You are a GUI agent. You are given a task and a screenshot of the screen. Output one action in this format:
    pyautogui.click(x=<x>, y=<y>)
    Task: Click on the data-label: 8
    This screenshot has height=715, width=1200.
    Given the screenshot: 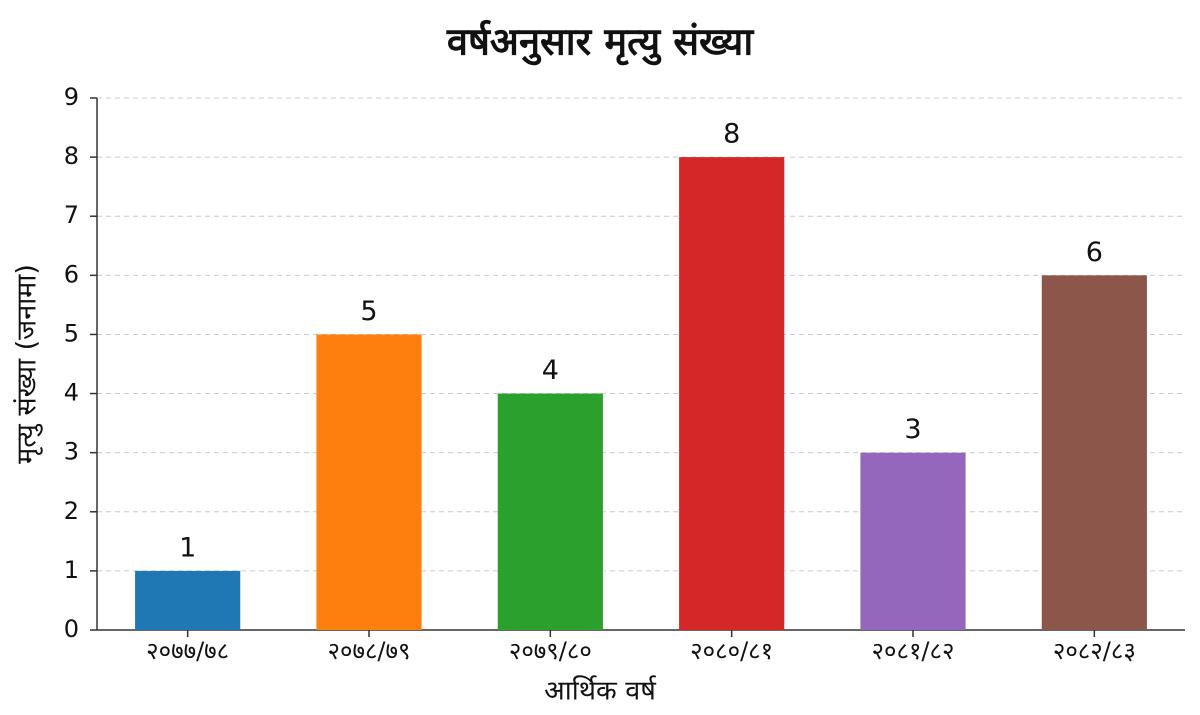 What is the action you would take?
    pyautogui.click(x=731, y=134)
    